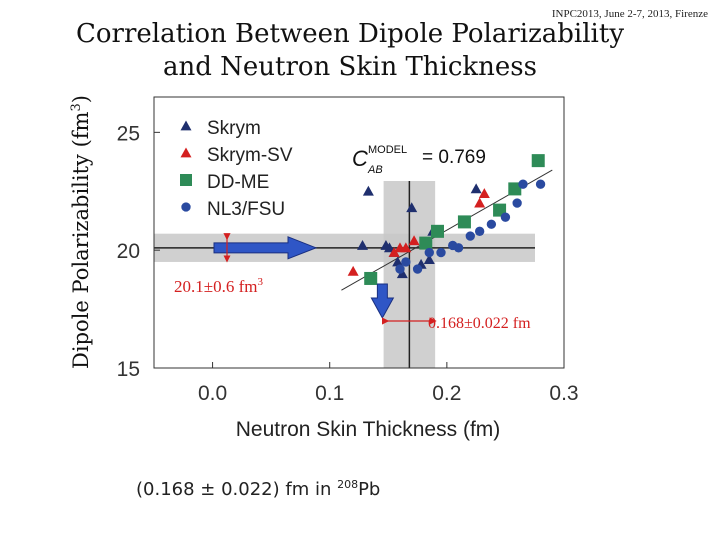  I want to click on legend: Skrym Skrym-SV DD-ME NL3/FSU, so click(236, 169).